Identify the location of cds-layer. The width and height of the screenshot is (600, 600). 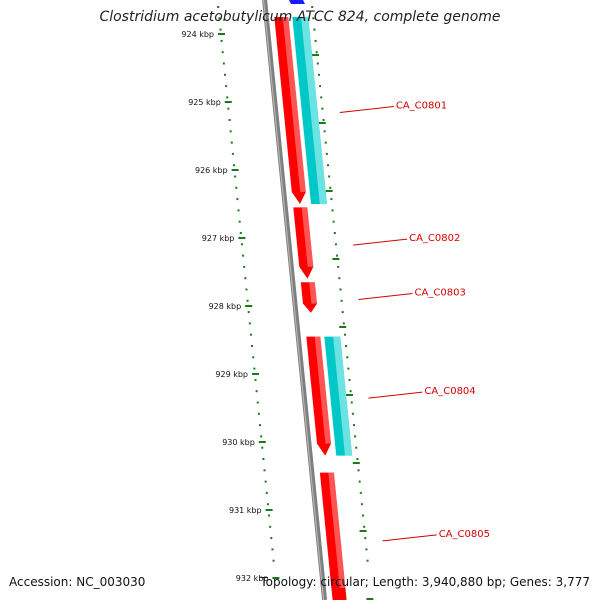
(322, 236).